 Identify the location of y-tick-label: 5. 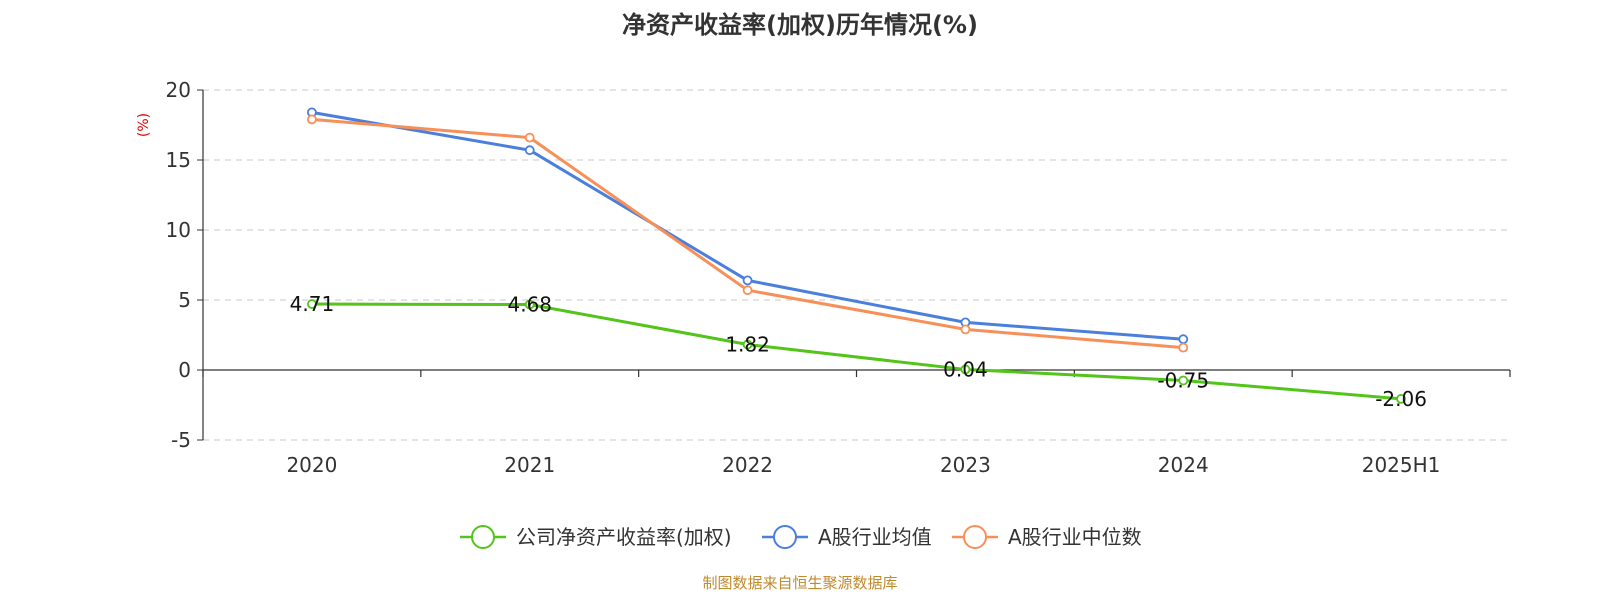
(184, 300).